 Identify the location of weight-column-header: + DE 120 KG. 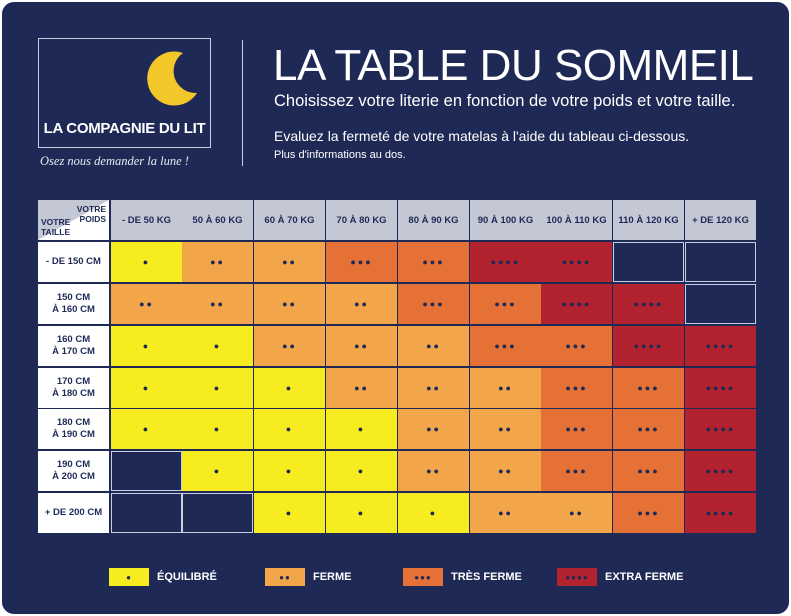
(720, 220).